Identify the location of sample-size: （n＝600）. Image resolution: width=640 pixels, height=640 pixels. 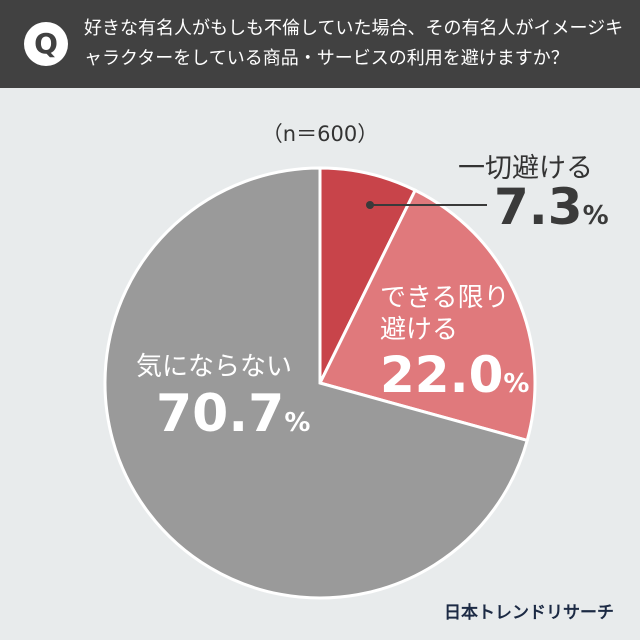
(320, 134).